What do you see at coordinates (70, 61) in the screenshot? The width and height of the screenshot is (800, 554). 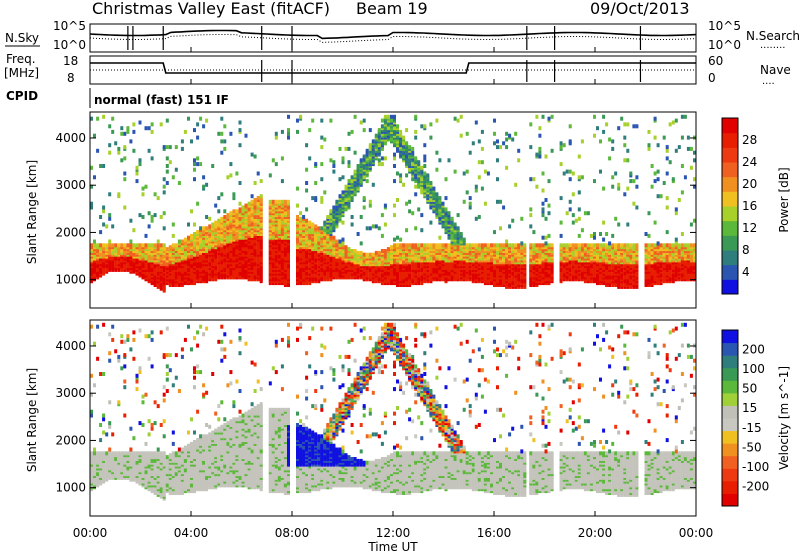 I see `freq-tick-top: 18` at bounding box center [70, 61].